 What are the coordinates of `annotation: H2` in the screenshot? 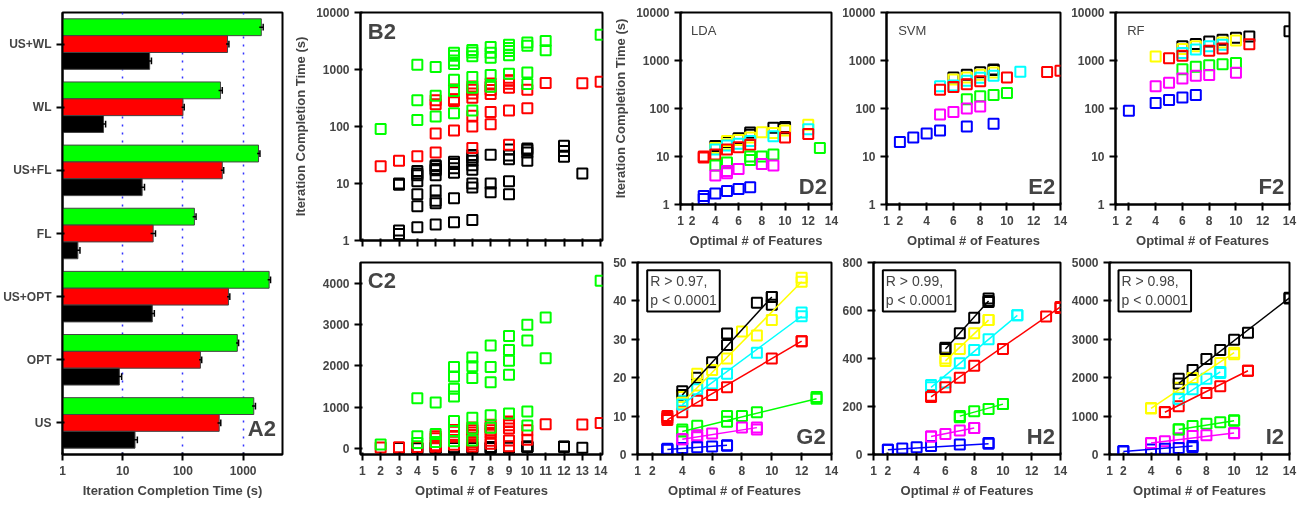 It's located at (1040, 436).